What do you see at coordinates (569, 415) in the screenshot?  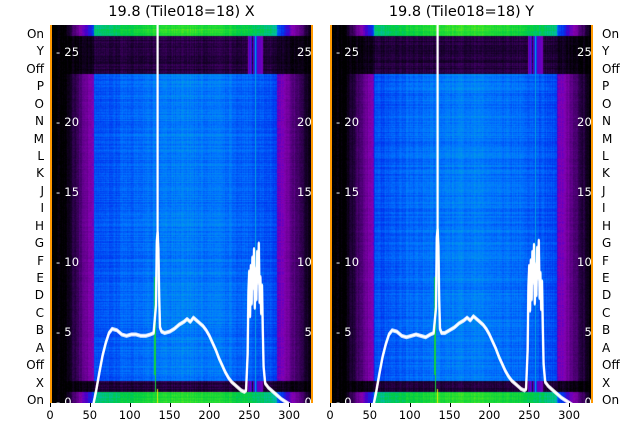 I see `x-tick-label-300: 300` at bounding box center [569, 415].